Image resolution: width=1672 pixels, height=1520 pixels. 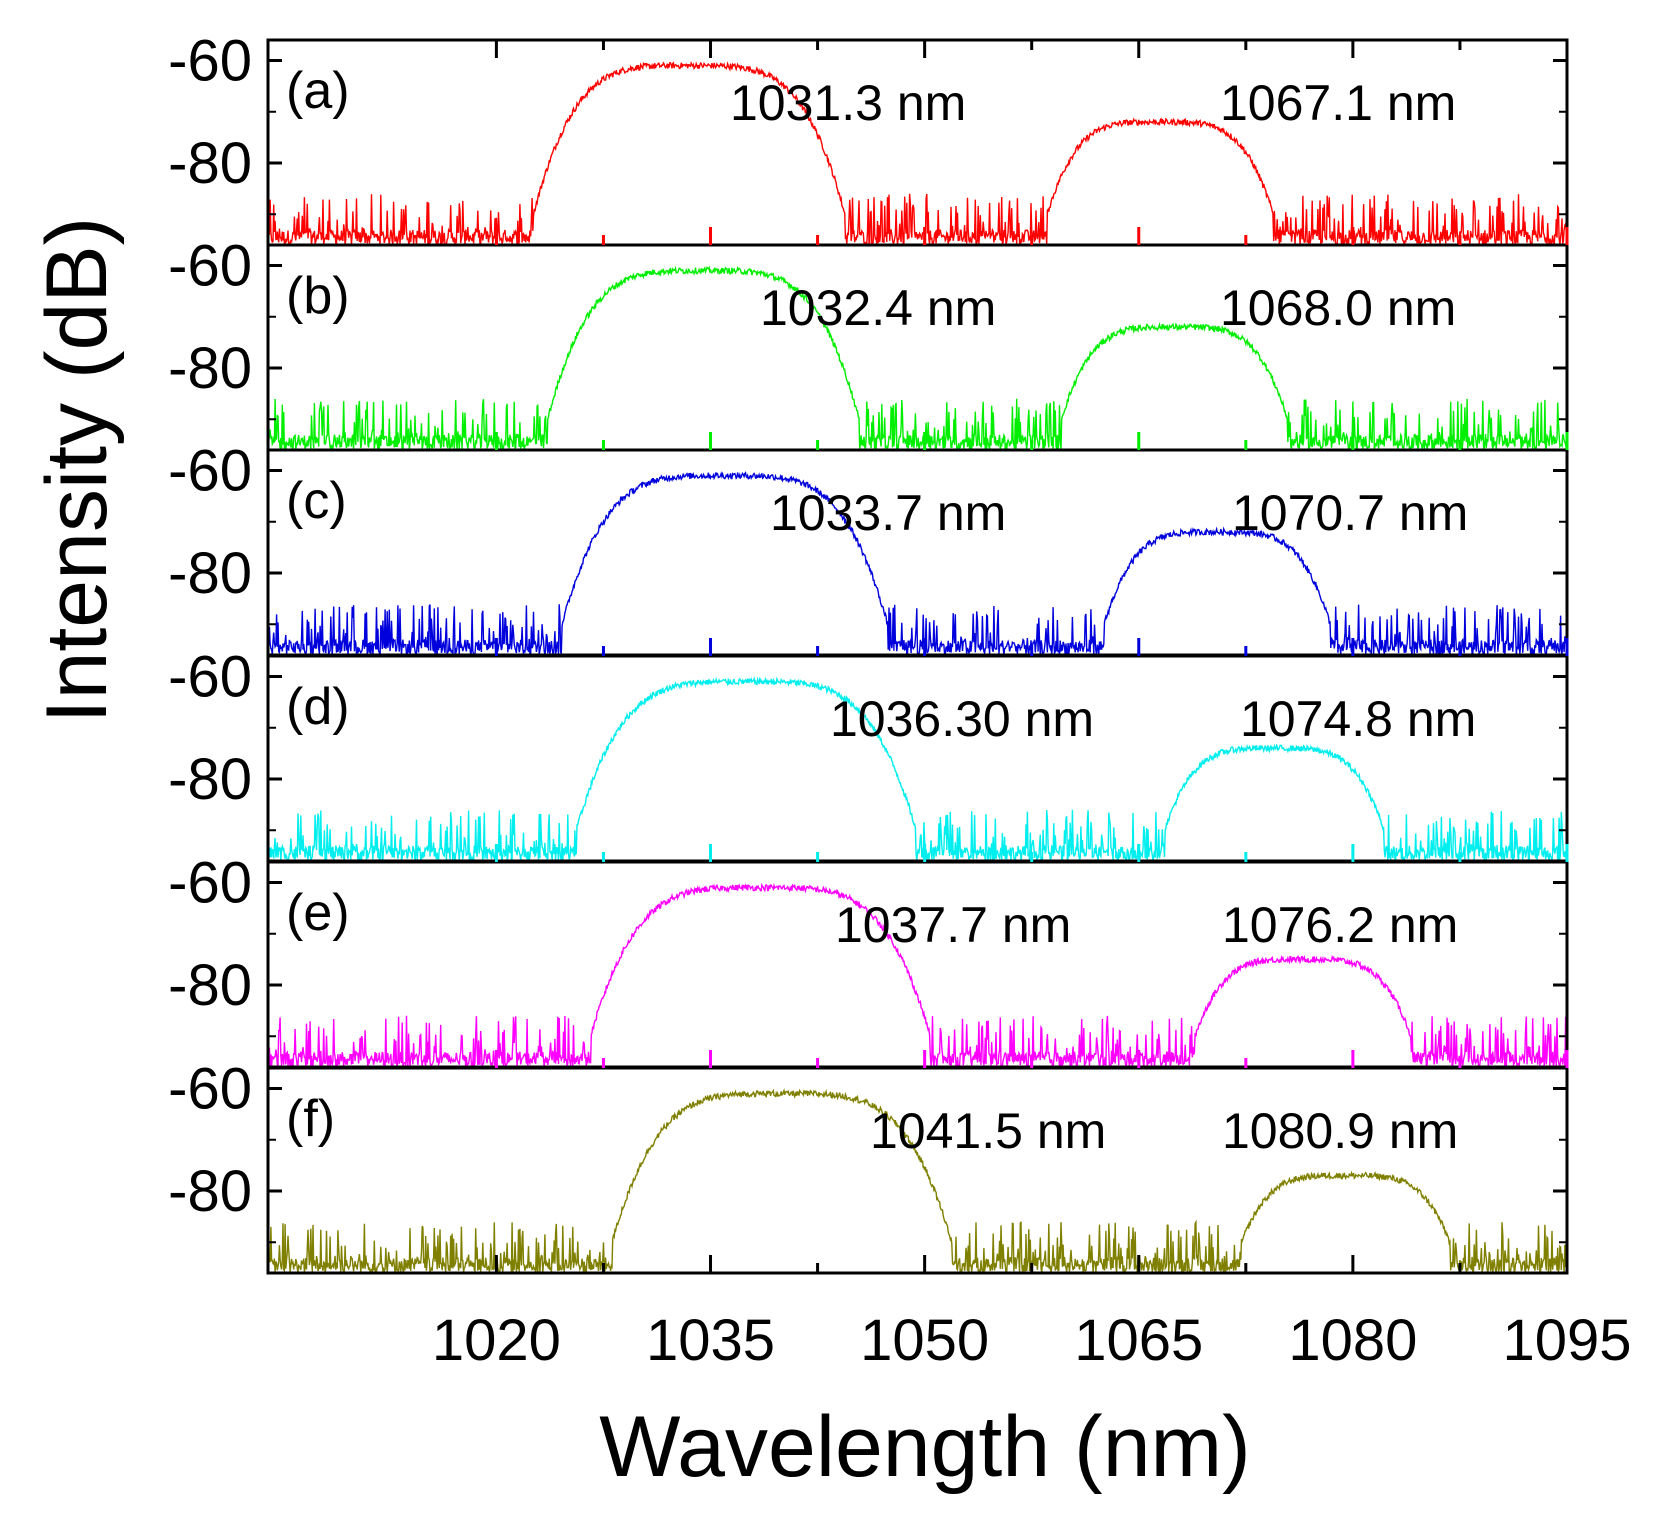 I want to click on peak-annotation: 1067.1 nm, so click(x=1338, y=103).